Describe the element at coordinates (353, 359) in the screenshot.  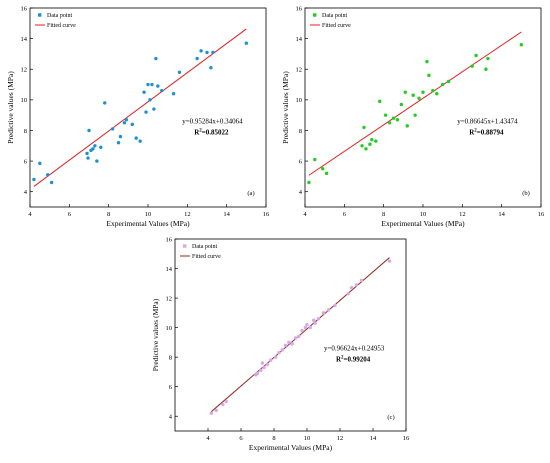
I see `r-squared: R2=0.99204` at that location.